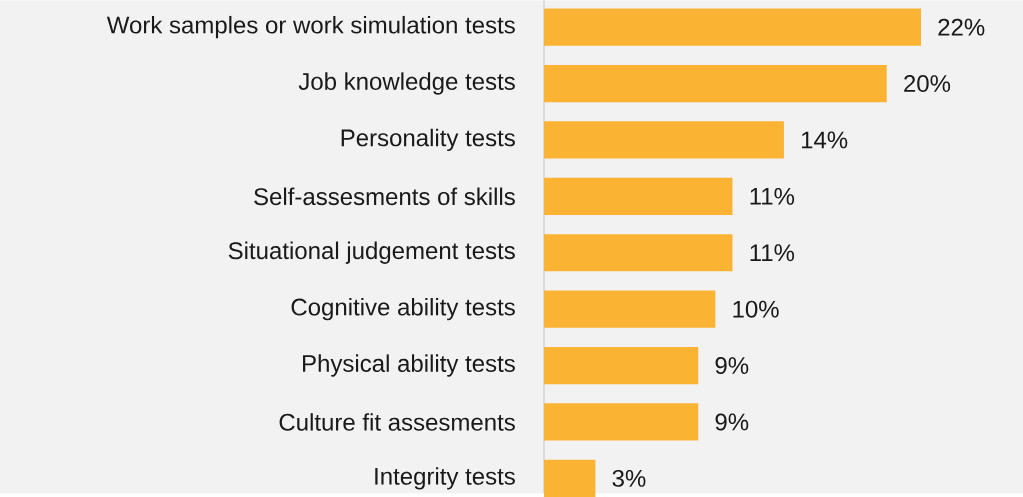 The image size is (1023, 497). Describe the element at coordinates (406, 83) in the screenshot. I see `y-tick-label: Job knowledge tests` at that location.